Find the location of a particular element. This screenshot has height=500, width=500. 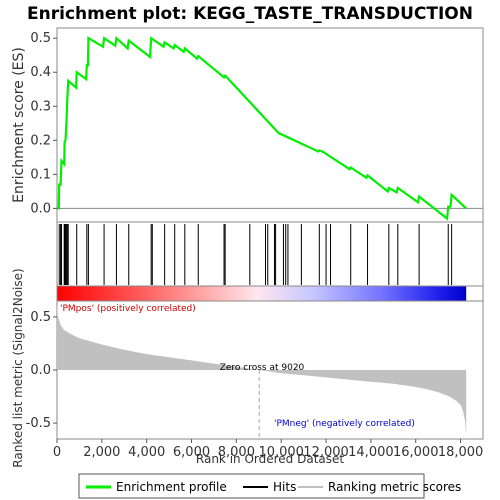

x-tick-label: 10,000 is located at coordinates (281, 452).